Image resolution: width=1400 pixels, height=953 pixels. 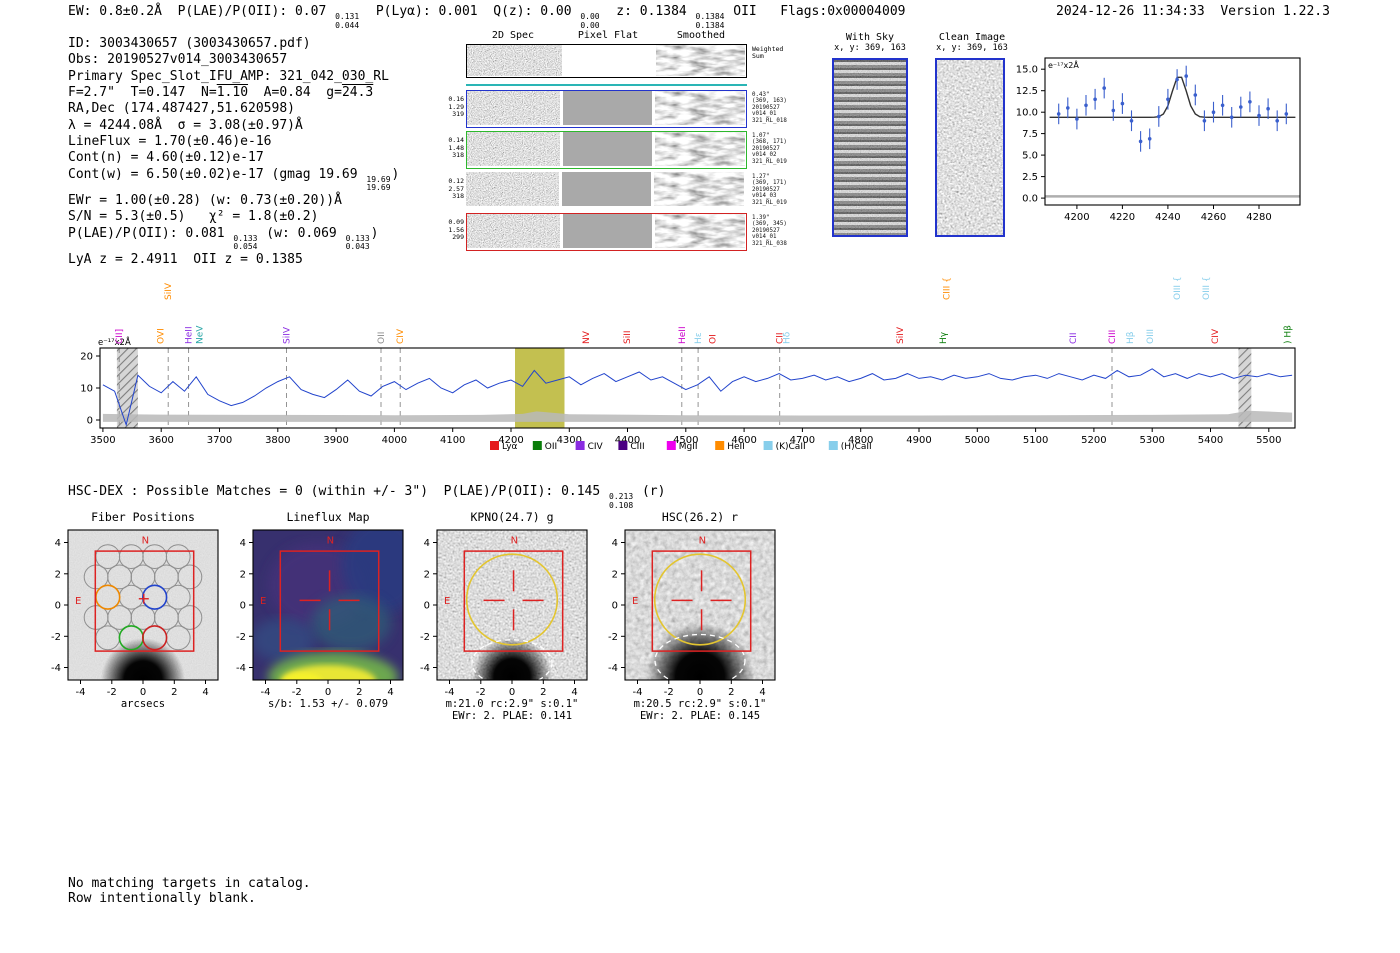 What do you see at coordinates (606, 85) in the screenshot?
I see `divider-line` at bounding box center [606, 85].